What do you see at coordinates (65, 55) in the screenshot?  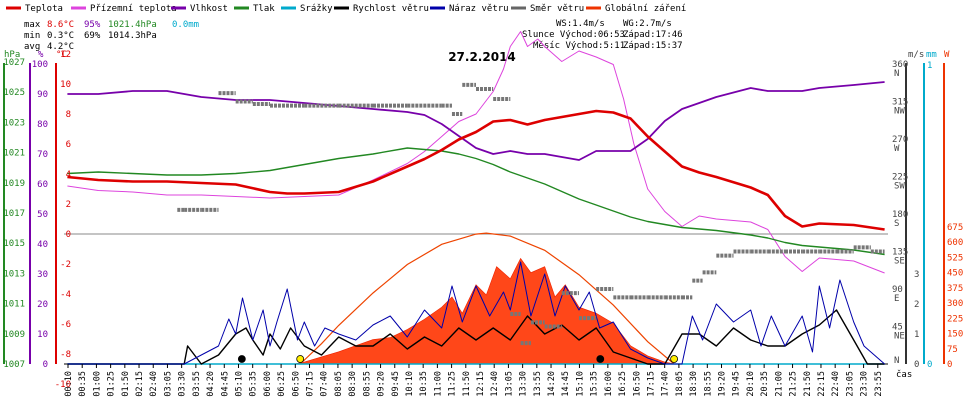 I see `tick-degc: 12` at bounding box center [65, 55].